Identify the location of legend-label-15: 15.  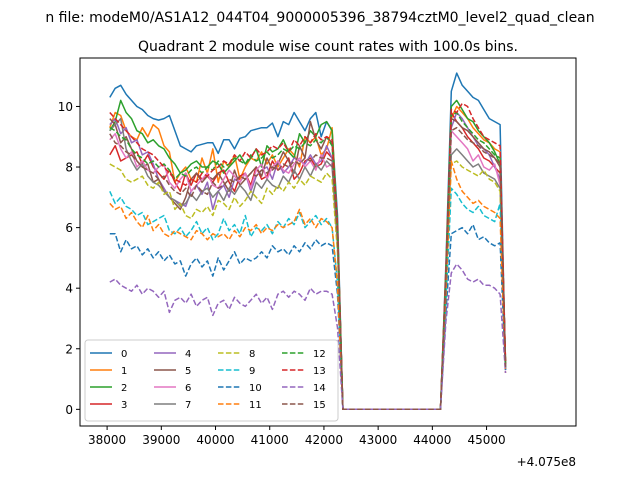
(319, 405).